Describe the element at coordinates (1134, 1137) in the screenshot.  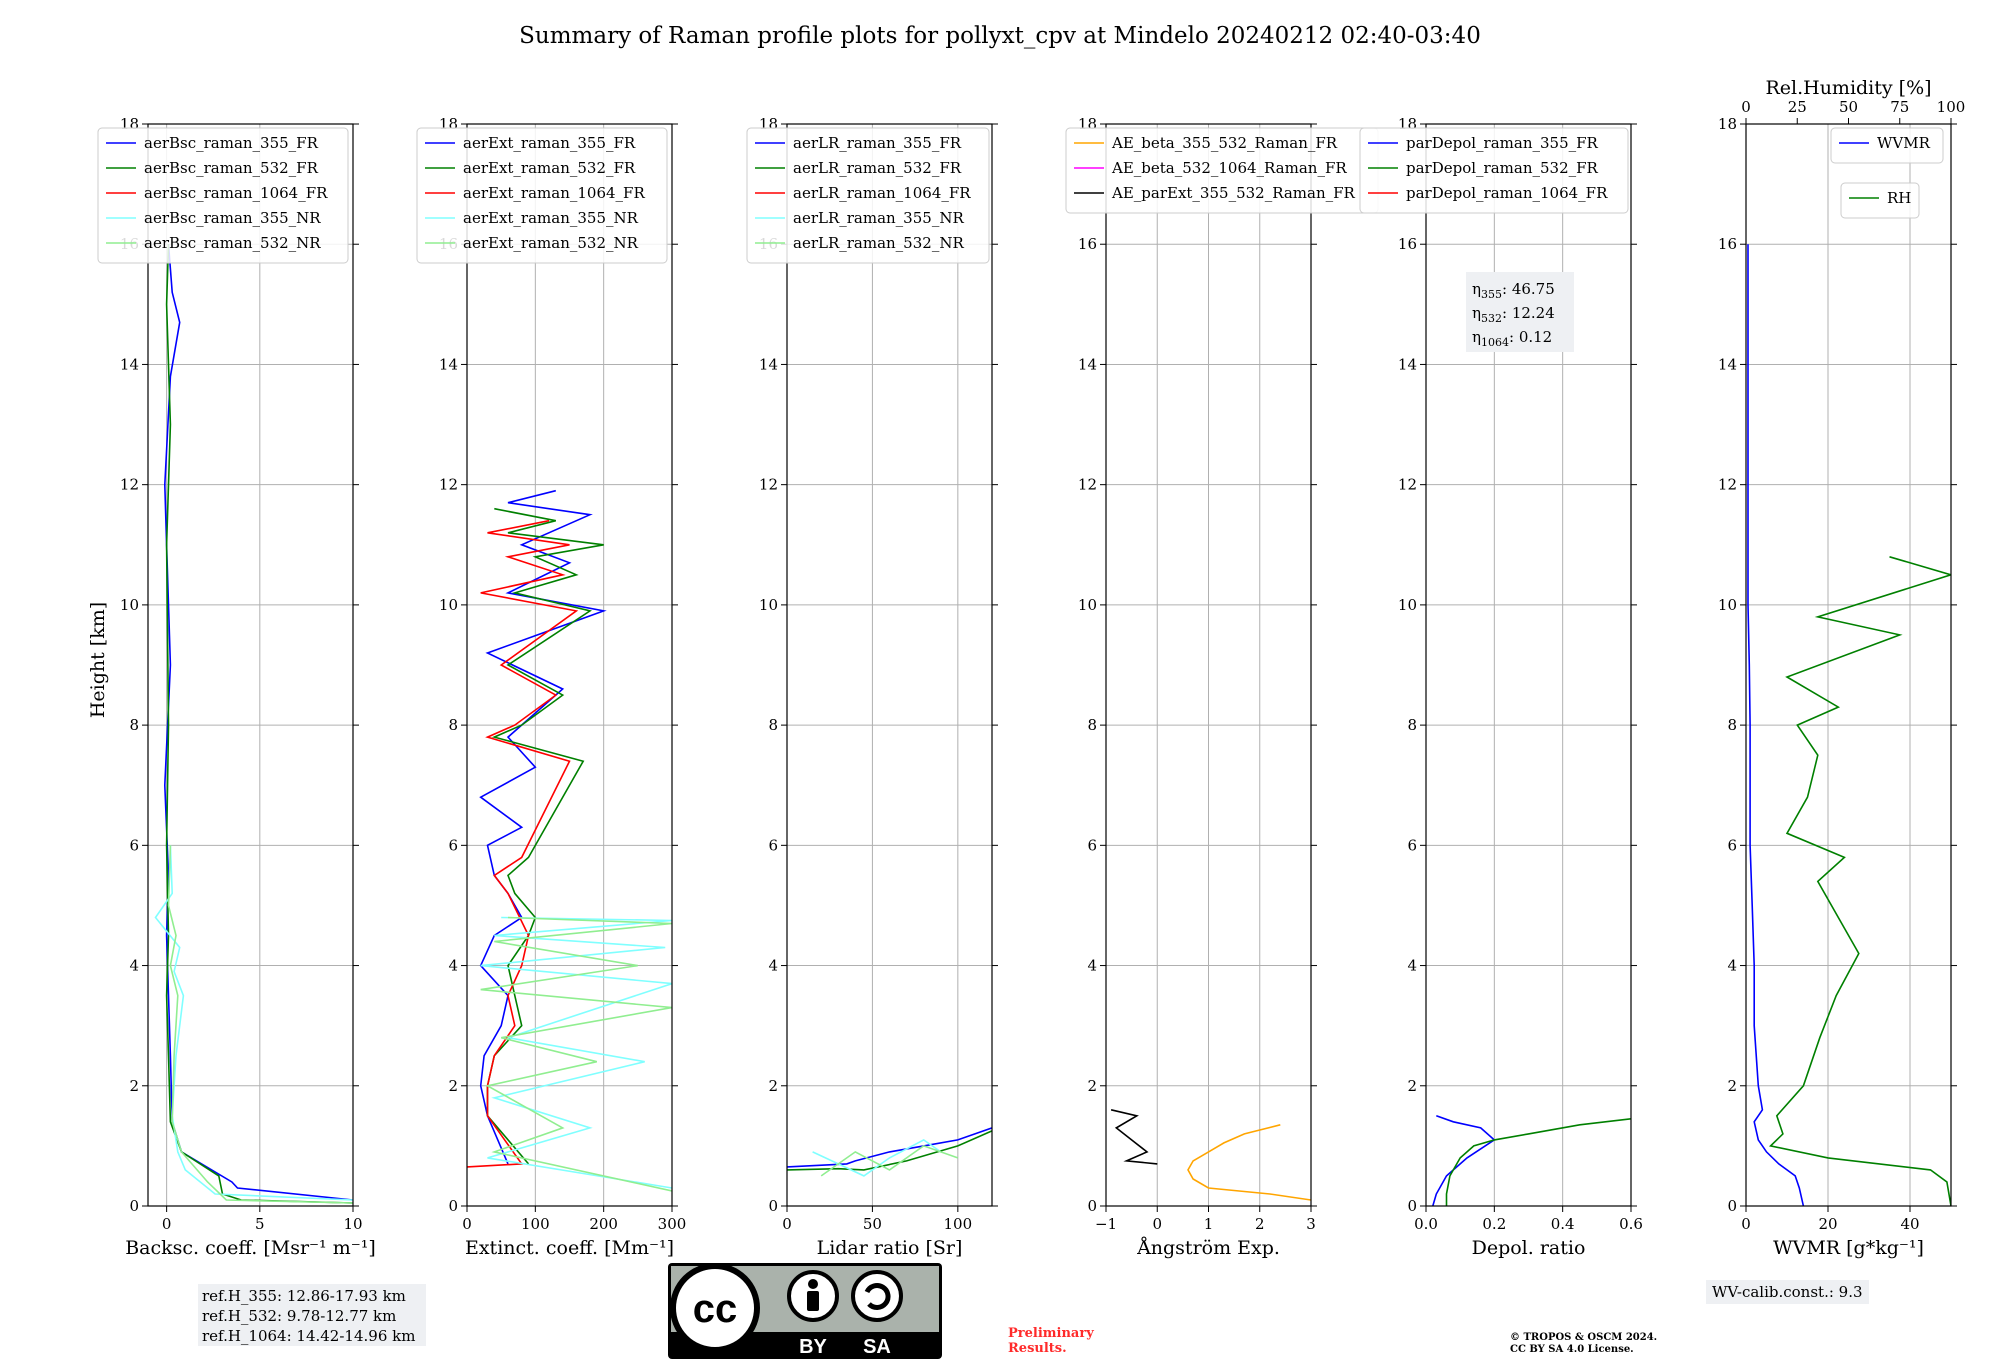
I see `series-line-AE_parExt_355_532_Raman_FR` at that location.